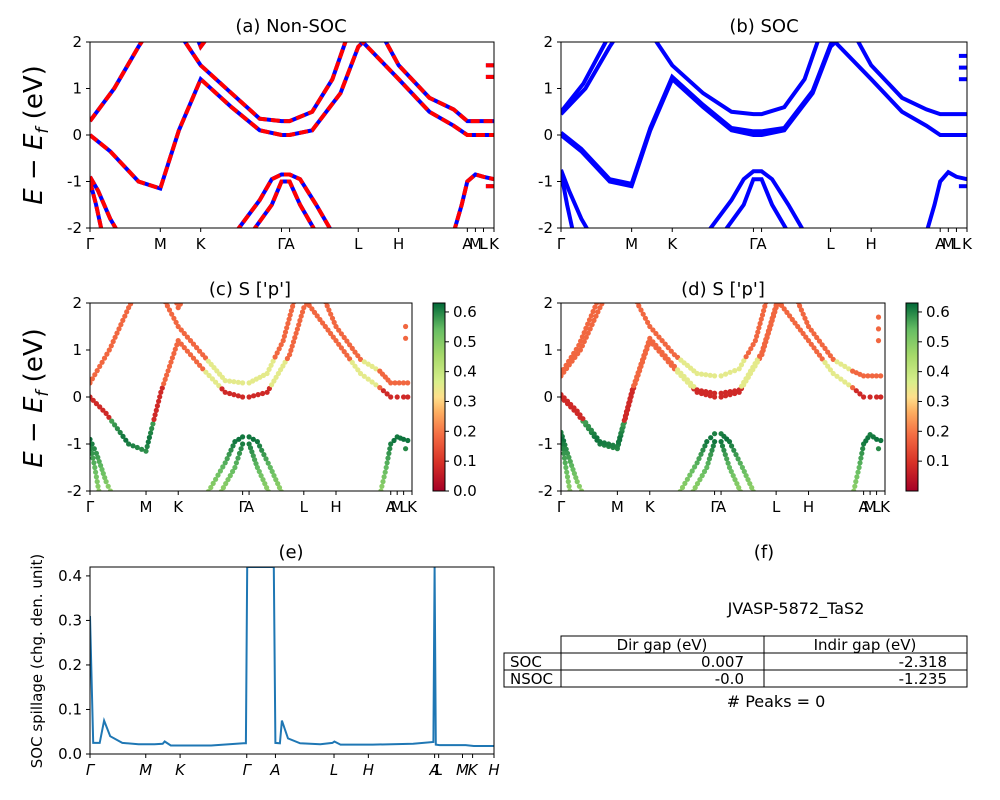  I want to click on x-tick-label: L, so click(334, 770).